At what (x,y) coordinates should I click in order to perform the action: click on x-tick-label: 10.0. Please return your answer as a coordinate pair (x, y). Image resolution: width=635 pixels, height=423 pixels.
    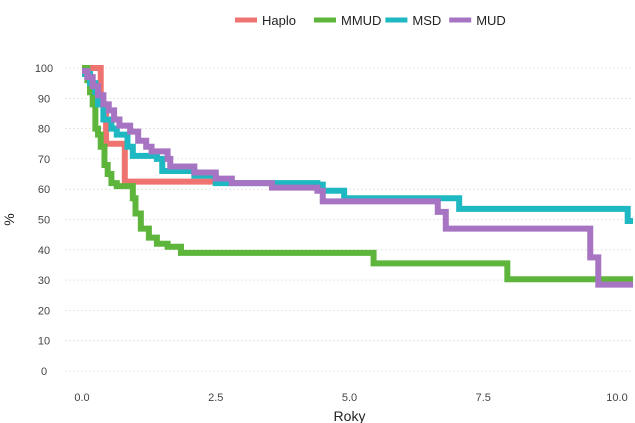
    Looking at the image, I should click on (616, 398).